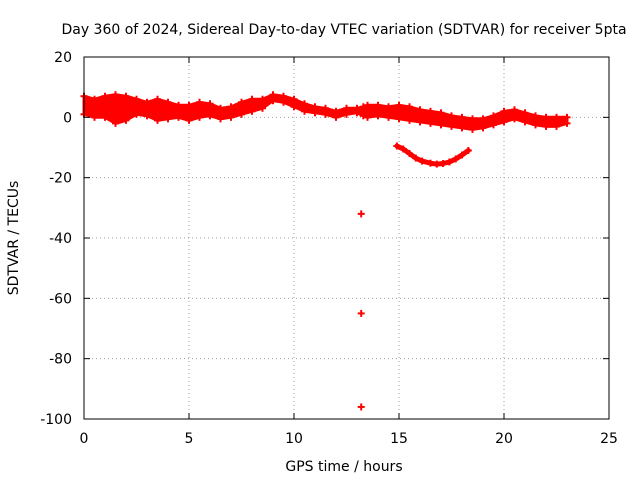  Describe the element at coordinates (84, 439) in the screenshot. I see `x-tick-label: 0` at that location.